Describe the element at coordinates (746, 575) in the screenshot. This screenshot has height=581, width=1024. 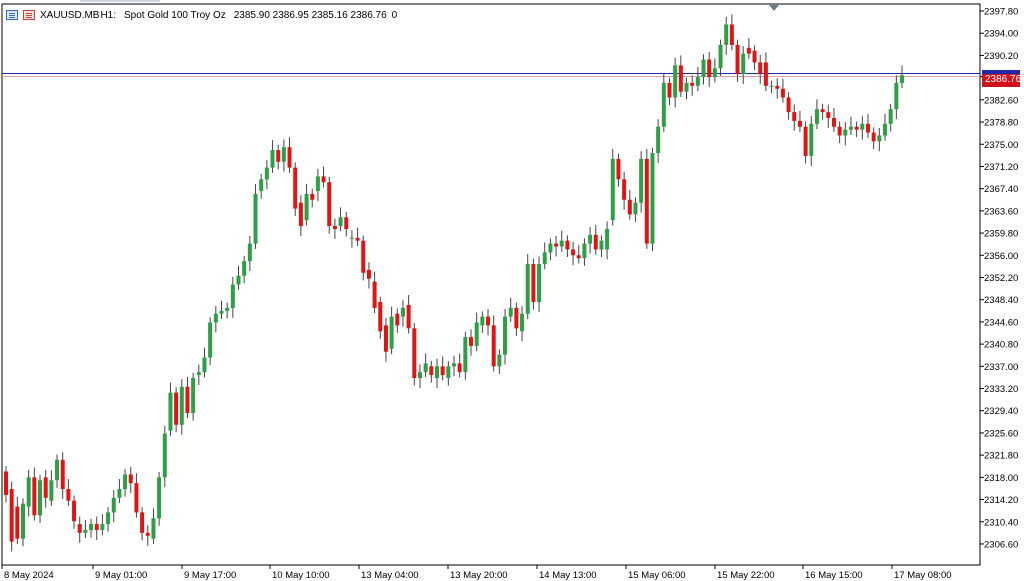
I see `x-tick-label: 15 May 22:00` at that location.